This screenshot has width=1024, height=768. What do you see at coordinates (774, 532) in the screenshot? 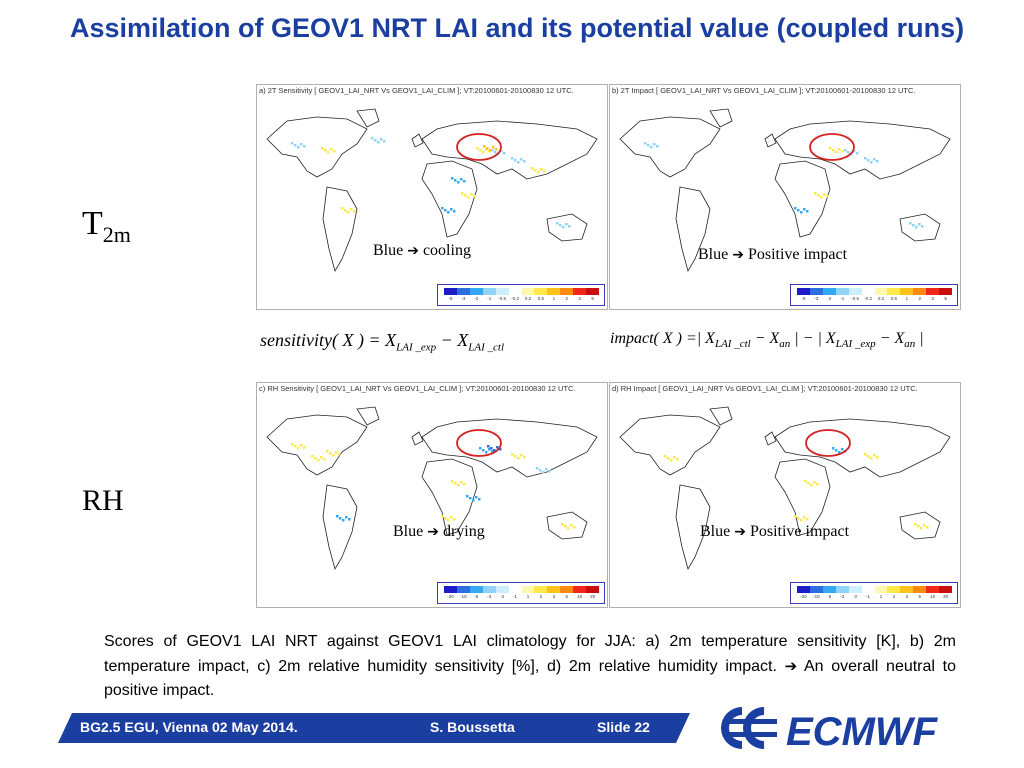
I see `label-positive-impact-rh: Blue ➔ Positive impact` at bounding box center [774, 532].